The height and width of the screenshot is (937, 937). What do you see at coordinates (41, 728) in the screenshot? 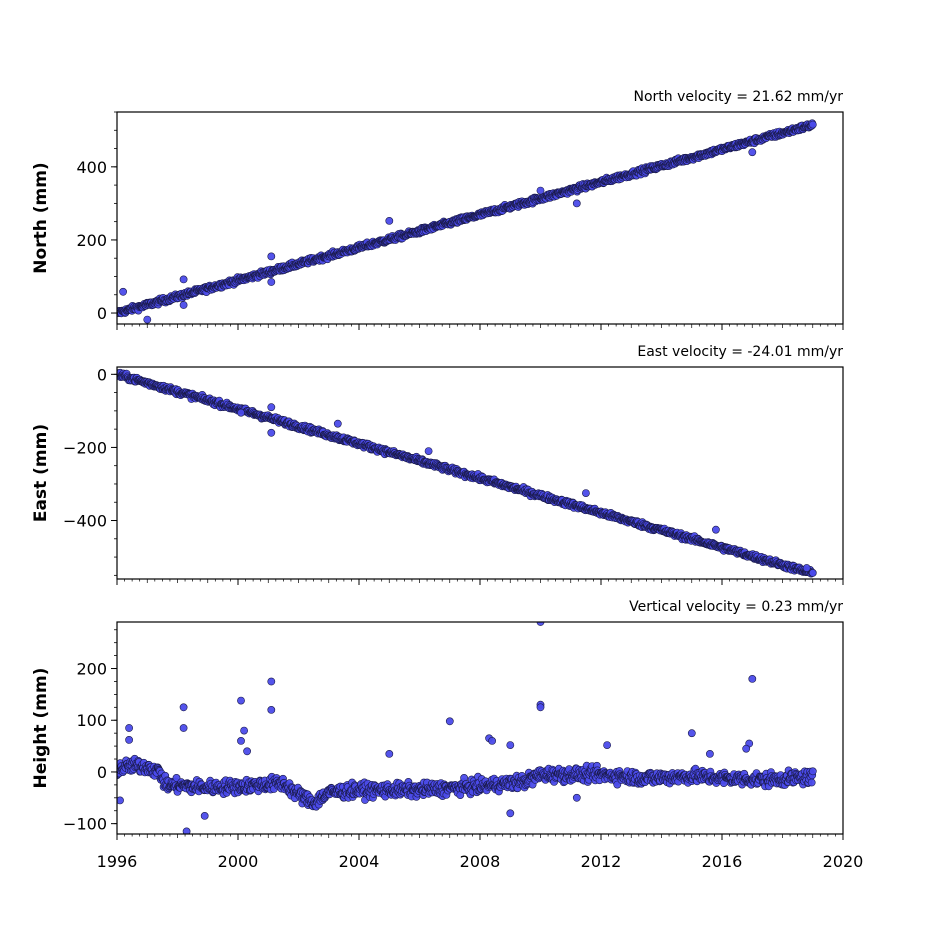
I see `y-axis-label: Height (mm)` at bounding box center [41, 728].